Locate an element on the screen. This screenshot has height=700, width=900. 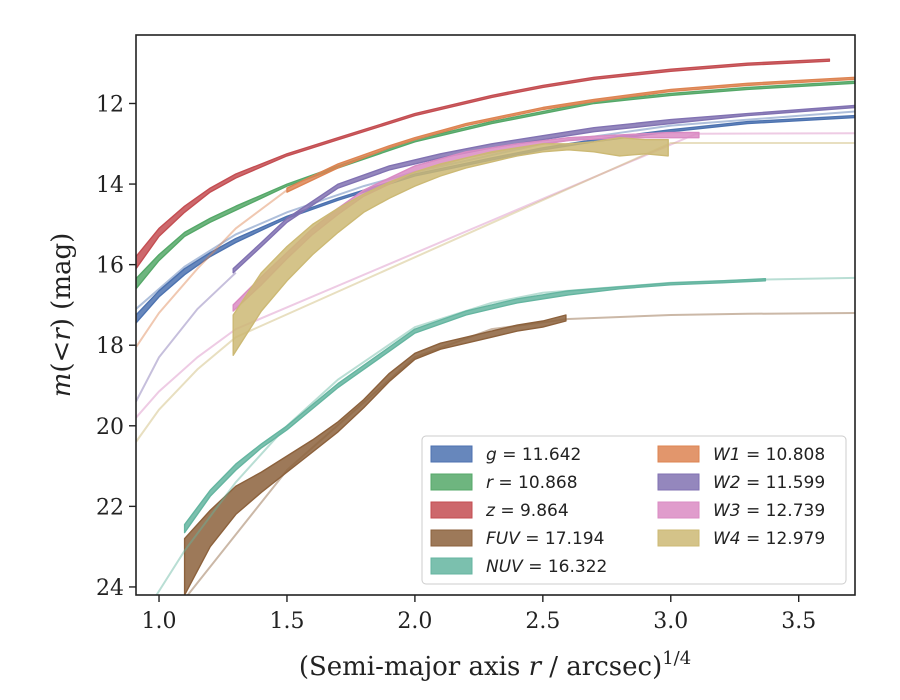
legend-item-w2: W2 = 11.599 is located at coordinates (741, 483).